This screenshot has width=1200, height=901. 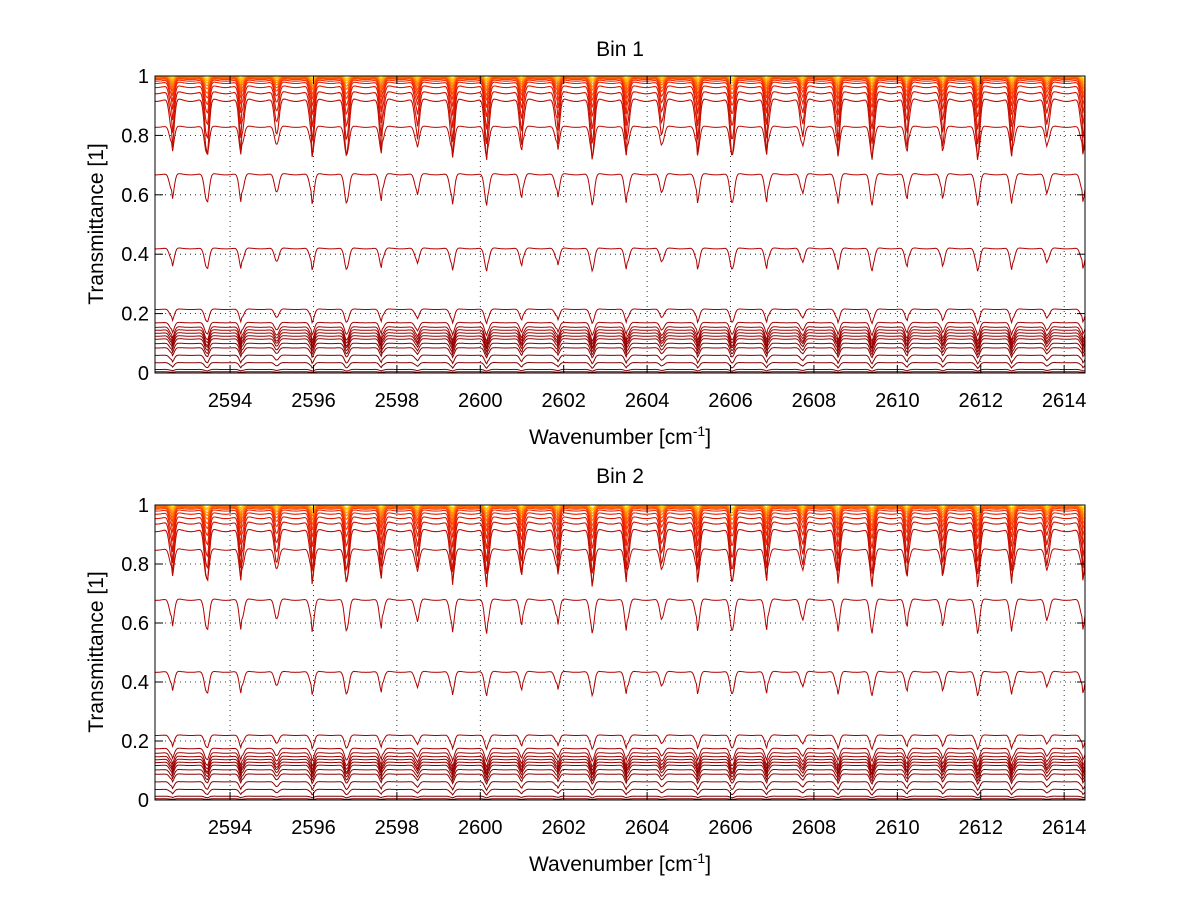 I want to click on chart-title: Bin 1, so click(x=620, y=49).